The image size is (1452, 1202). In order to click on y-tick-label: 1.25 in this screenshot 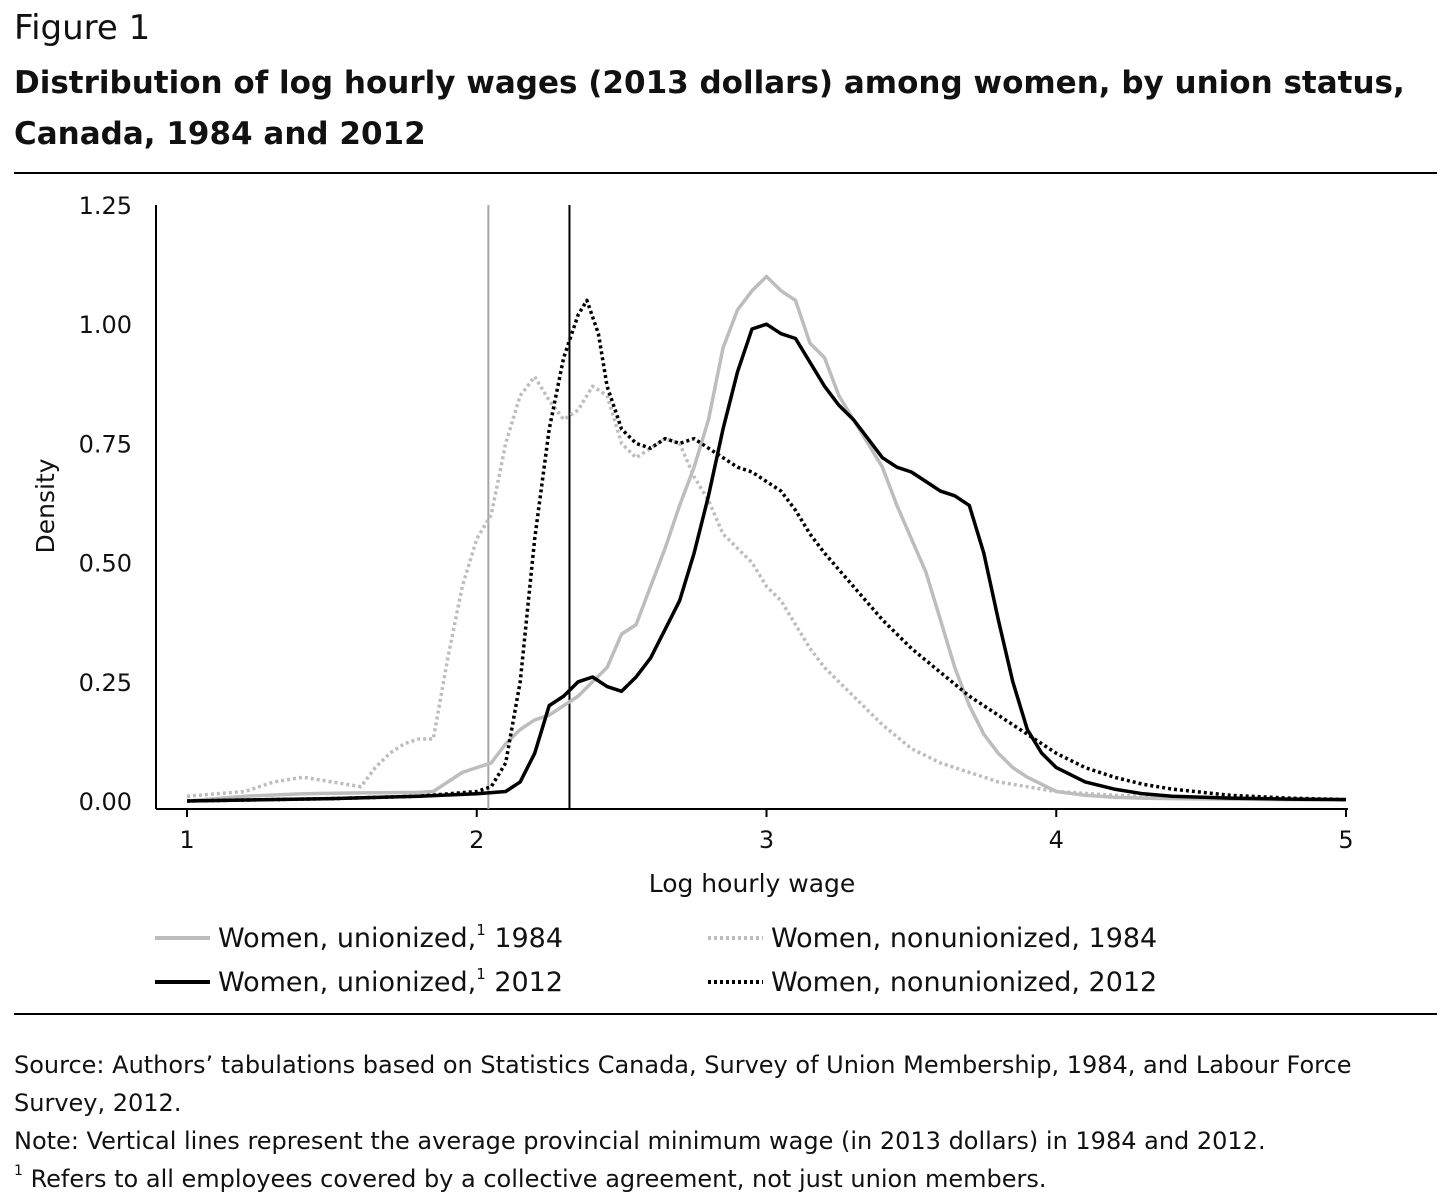, I will do `click(105, 206)`.